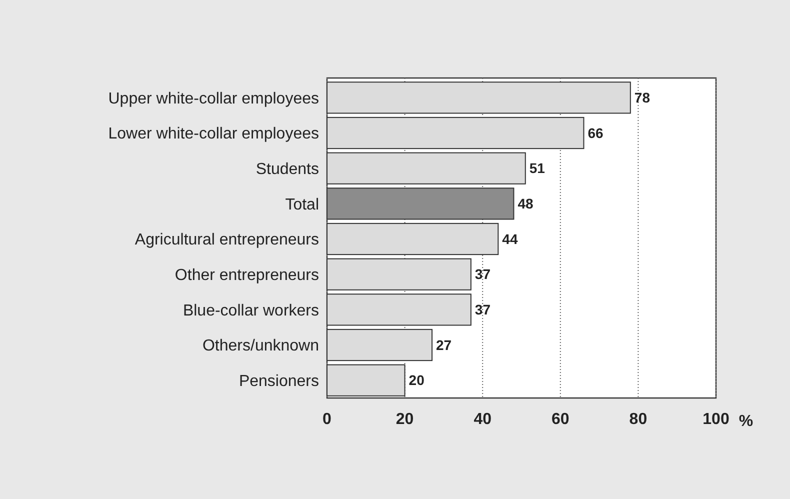 The width and height of the screenshot is (790, 499). What do you see at coordinates (246, 275) in the screenshot?
I see `y-tick-label: Other entrepreneurs` at bounding box center [246, 275].